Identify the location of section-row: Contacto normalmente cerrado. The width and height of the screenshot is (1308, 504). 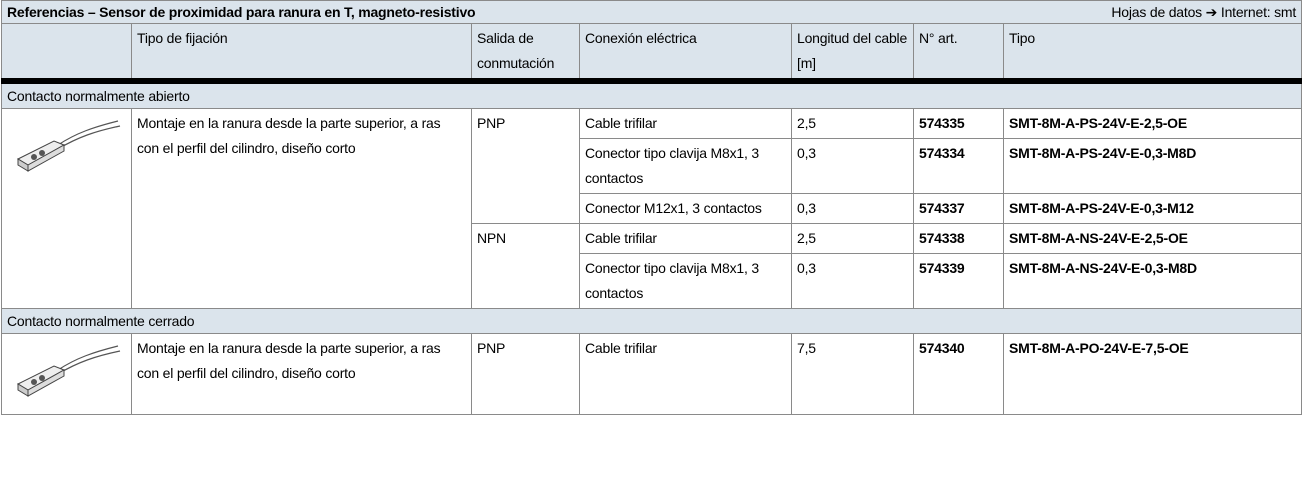
(651, 321).